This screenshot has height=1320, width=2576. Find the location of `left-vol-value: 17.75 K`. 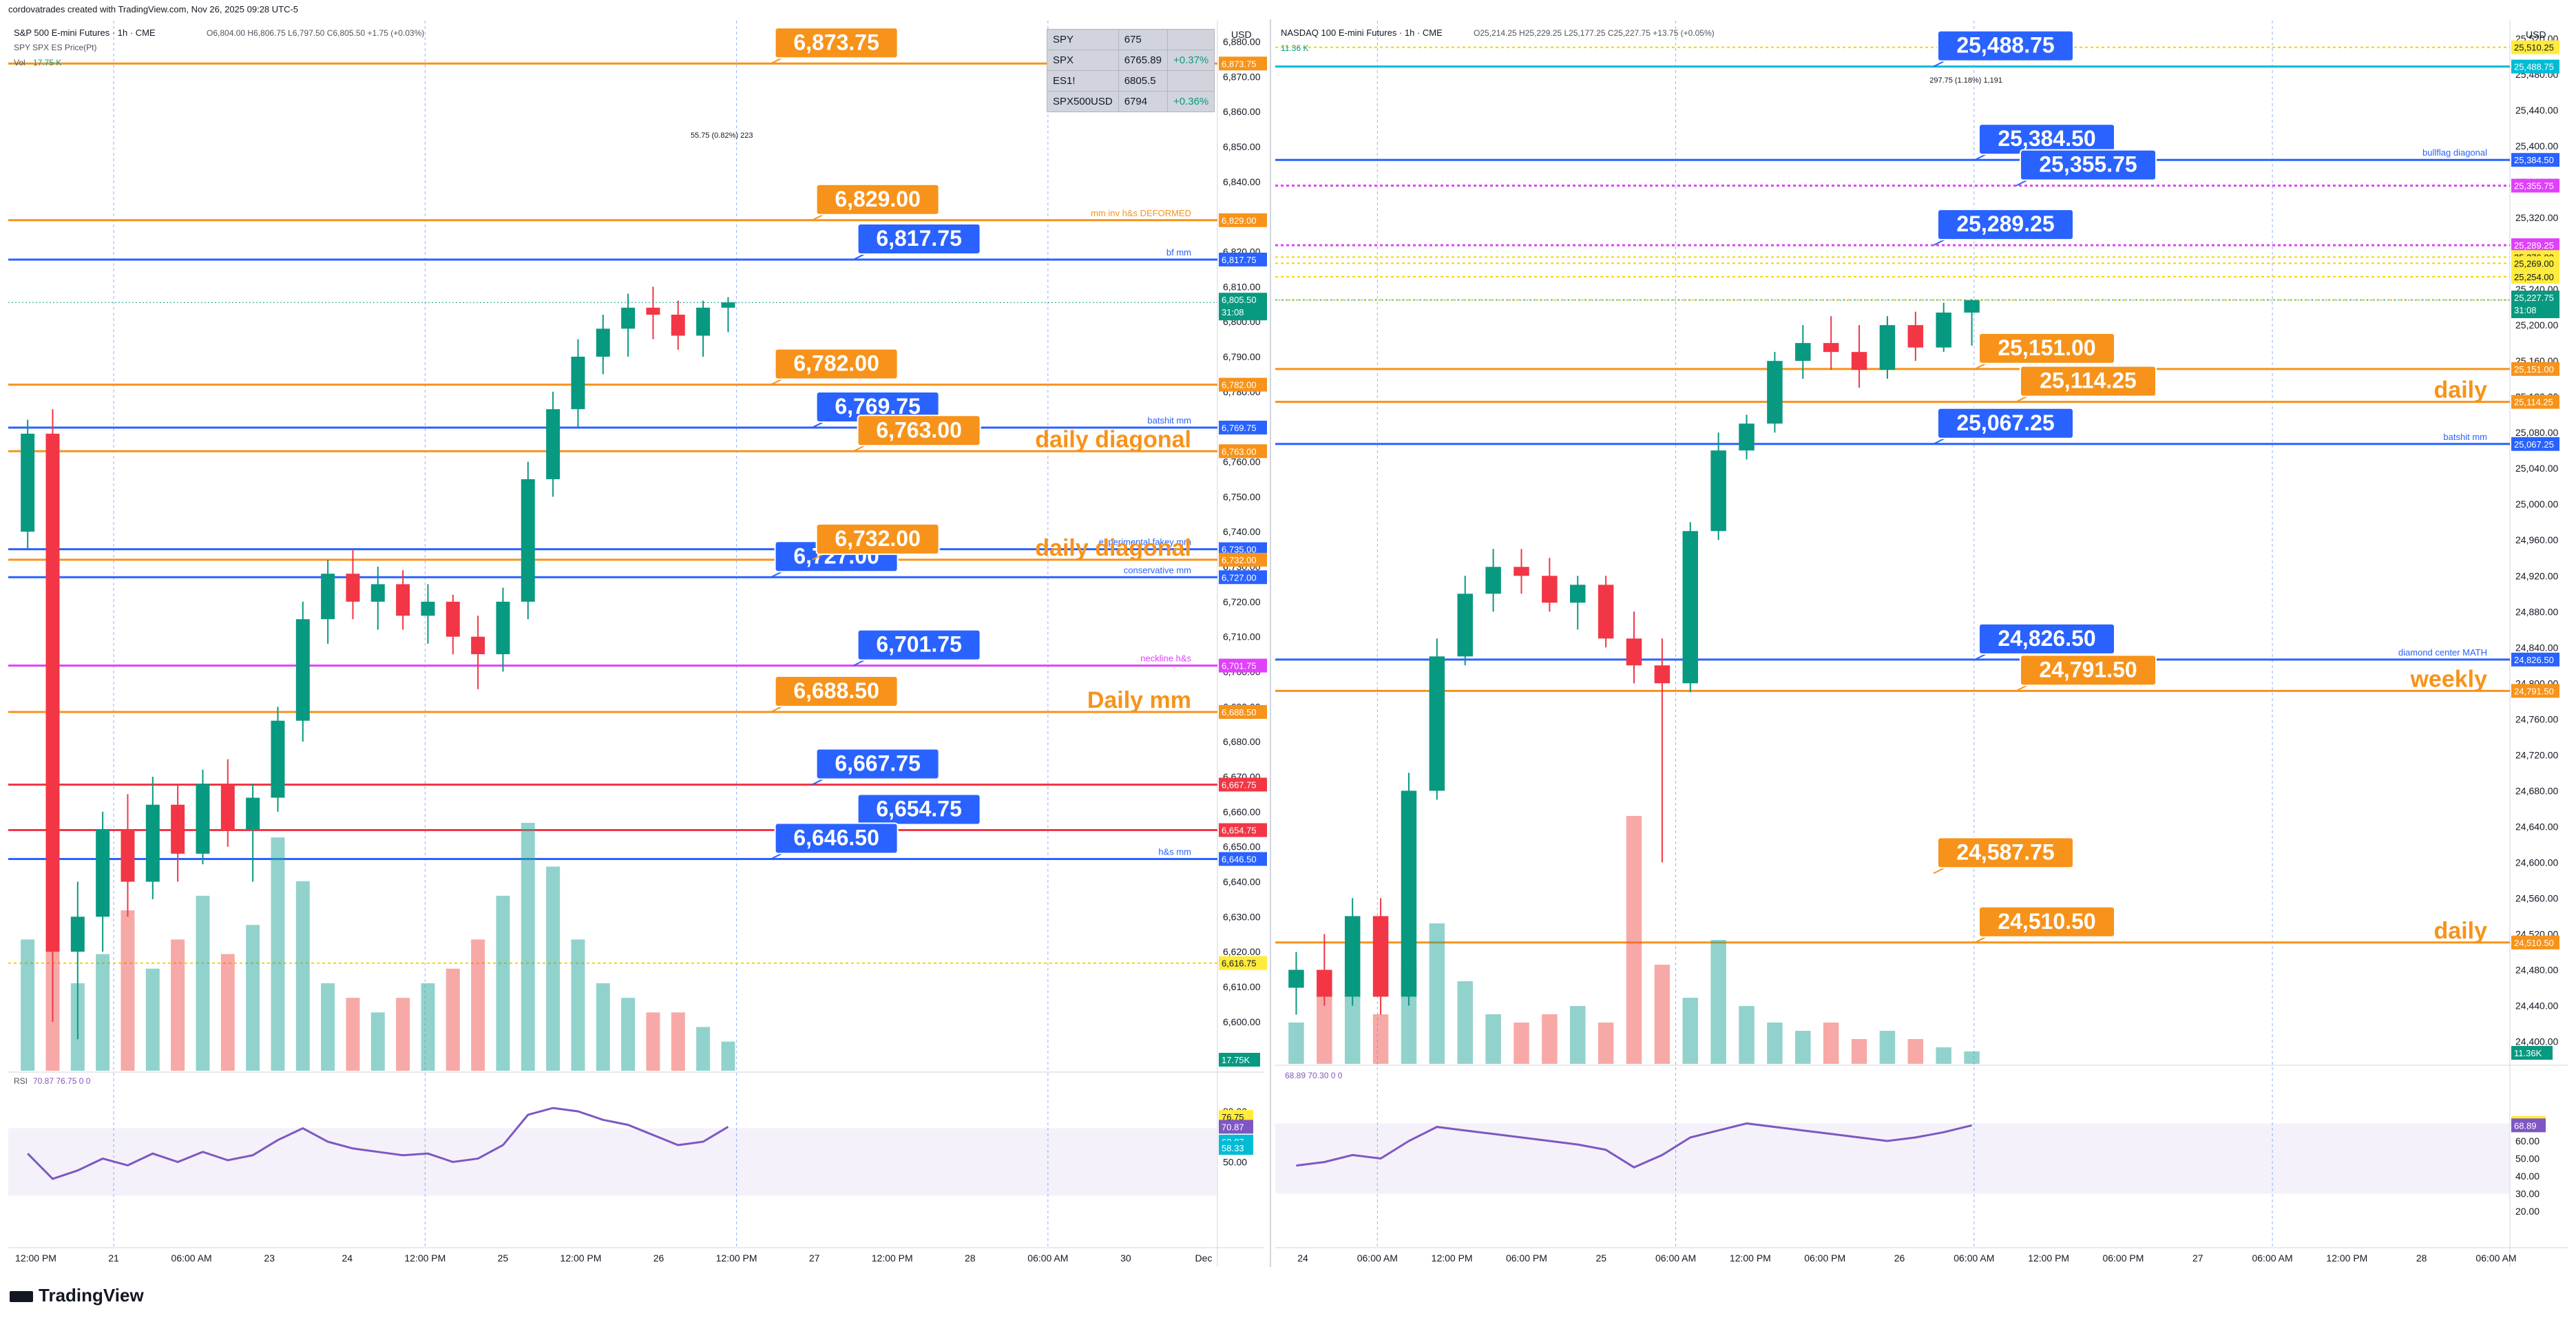

left-vol-value: 17.75 K is located at coordinates (47, 63).